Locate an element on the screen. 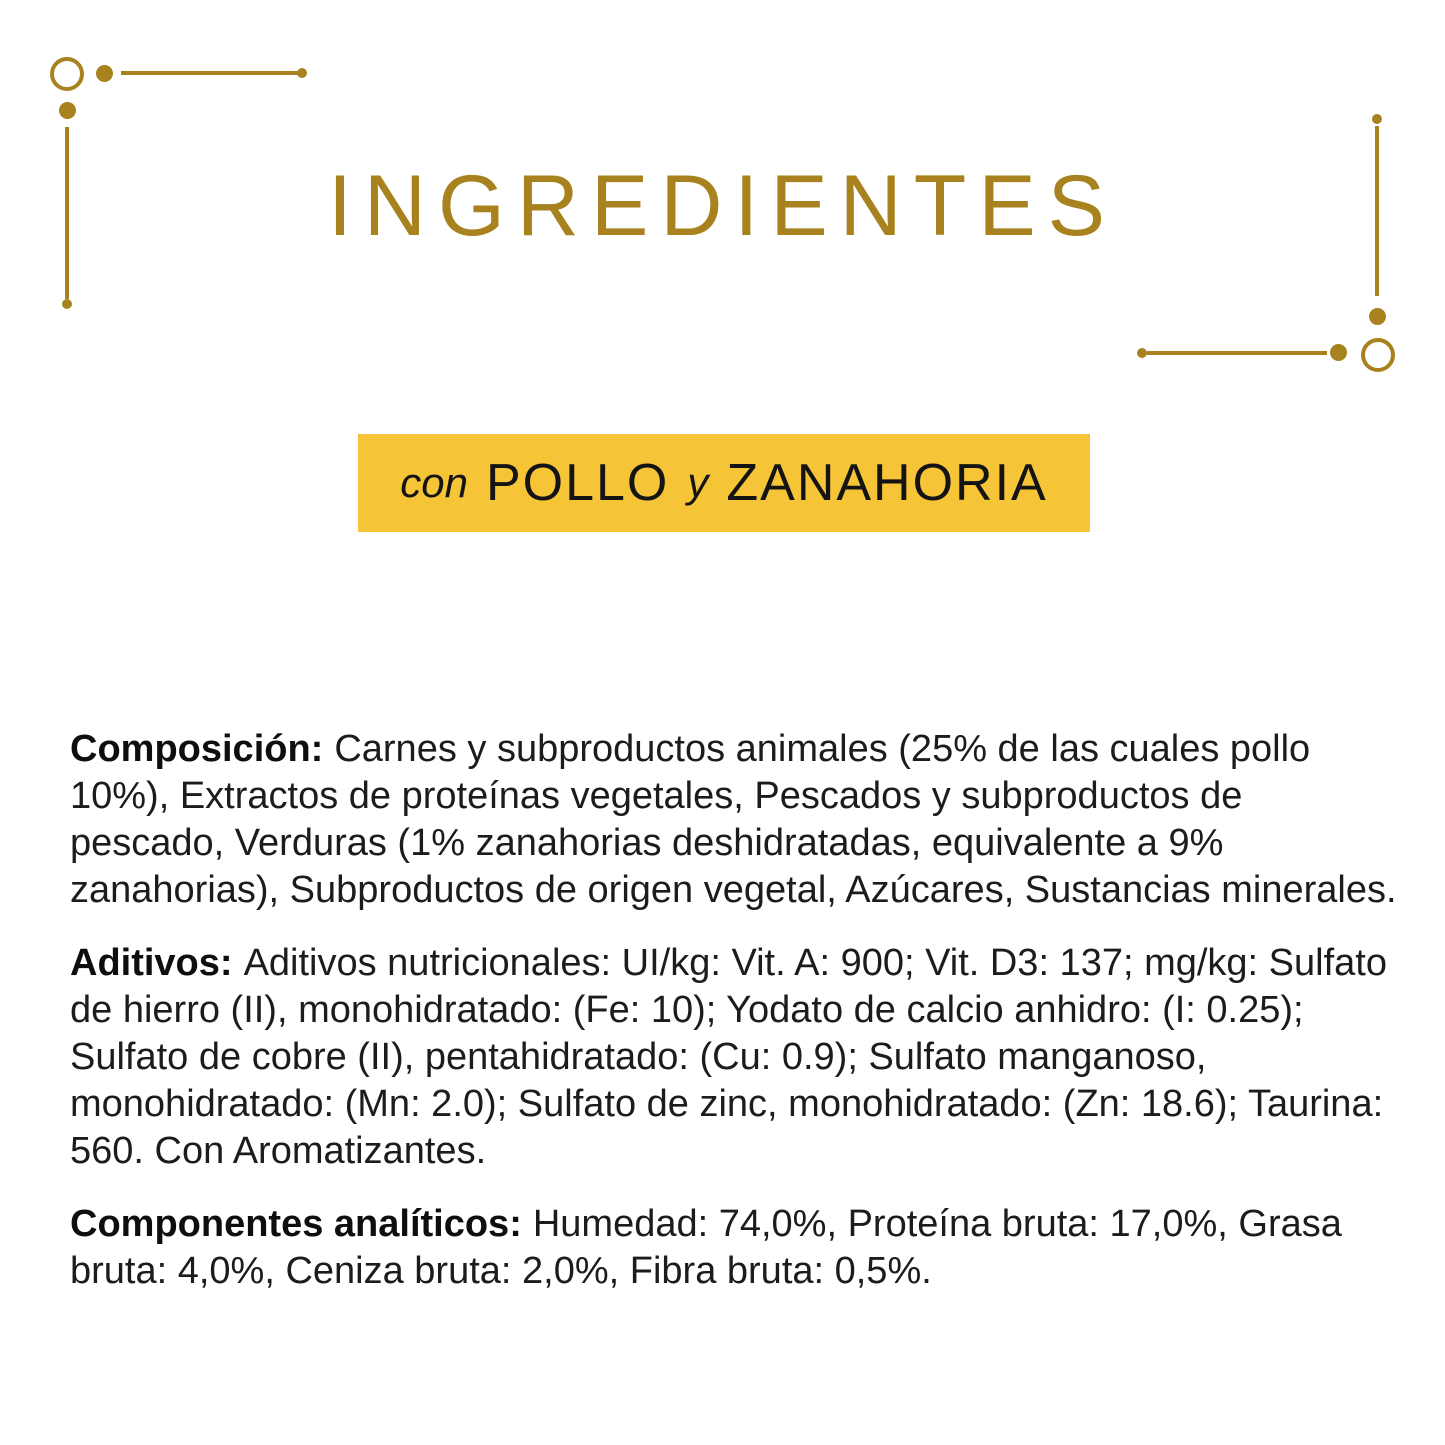 Image resolution: width=1445 pixels, height=1445 pixels. banner-word-con: con is located at coordinates (434, 482).